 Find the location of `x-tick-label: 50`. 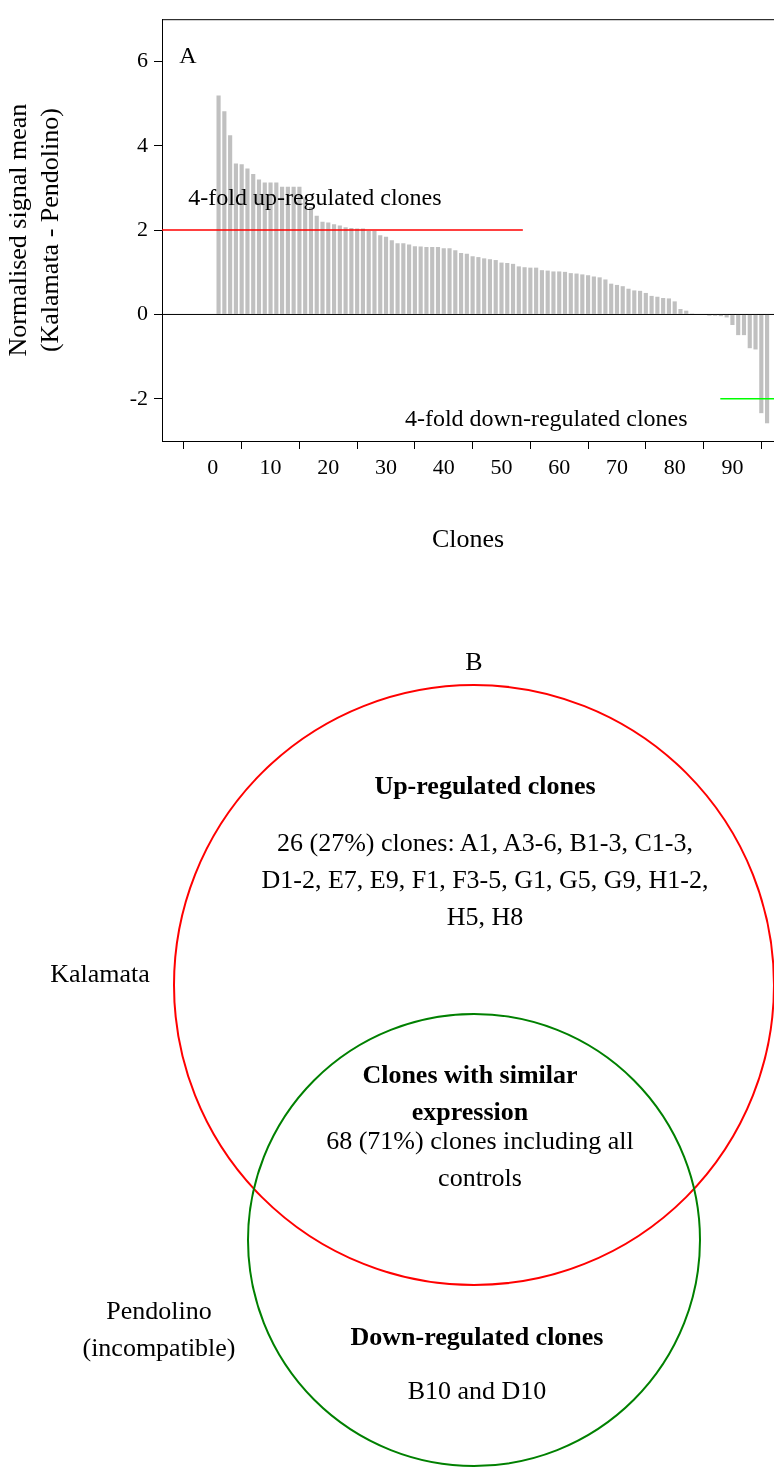

x-tick-label: 50 is located at coordinates (501, 466).